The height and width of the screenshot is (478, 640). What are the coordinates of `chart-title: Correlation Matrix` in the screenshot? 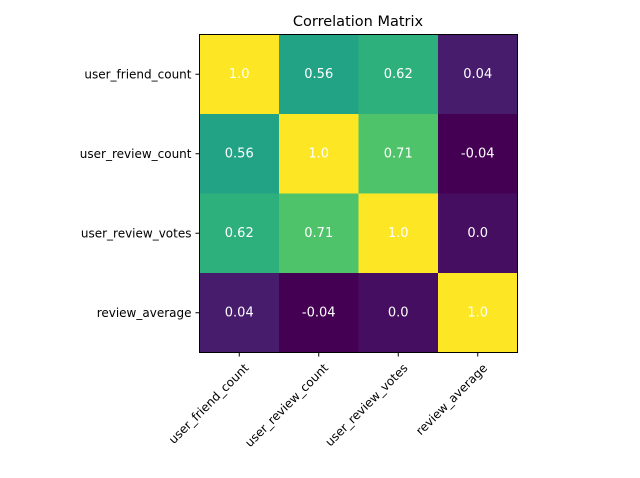 It's located at (358, 22).